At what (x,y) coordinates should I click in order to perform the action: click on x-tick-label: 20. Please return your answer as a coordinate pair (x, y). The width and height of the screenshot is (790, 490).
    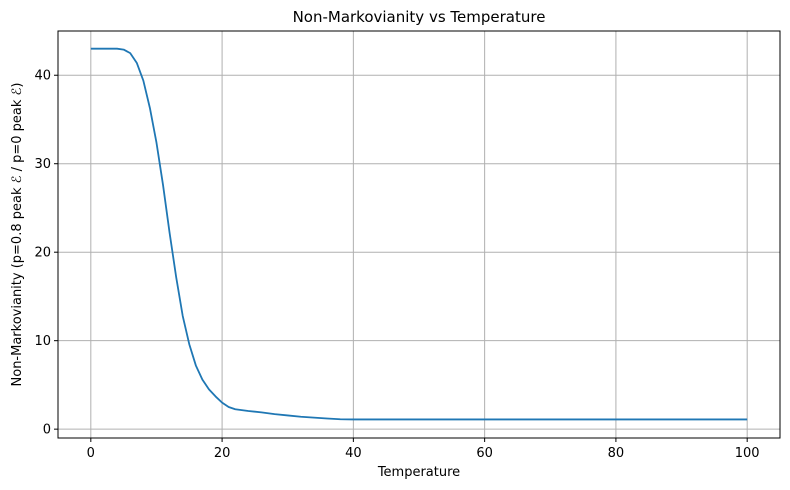
    Looking at the image, I should click on (222, 453).